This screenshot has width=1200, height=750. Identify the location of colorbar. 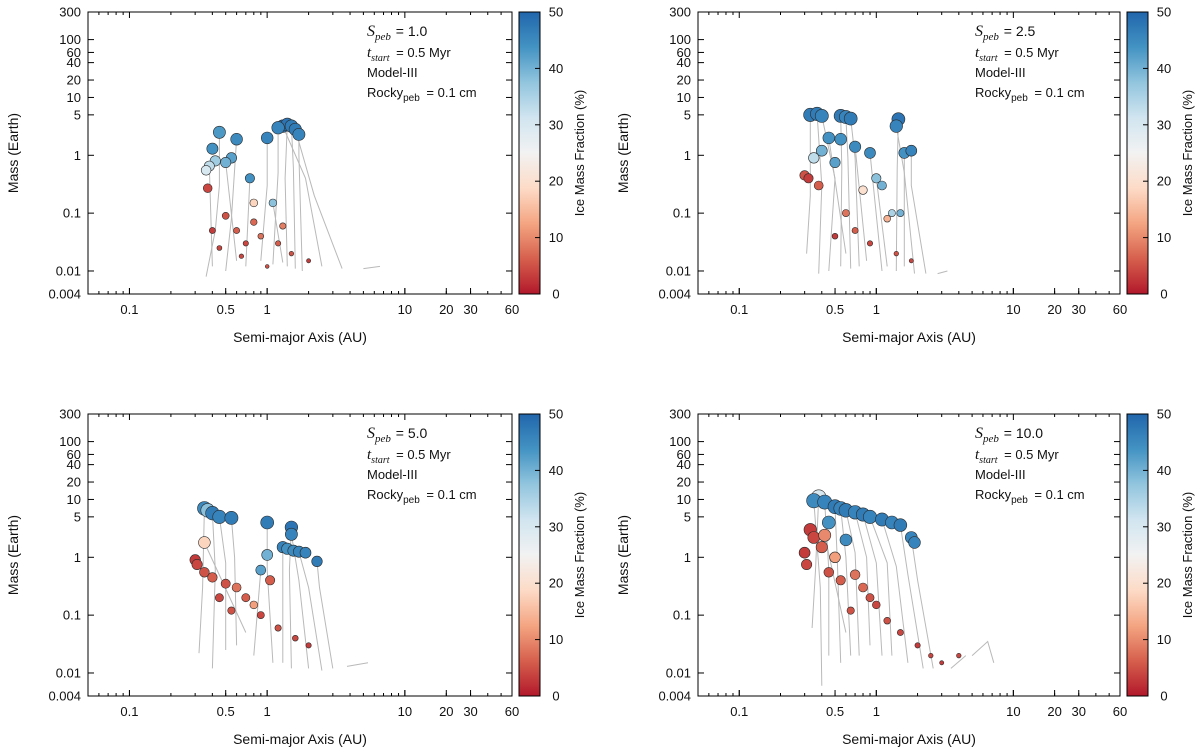
(529, 153).